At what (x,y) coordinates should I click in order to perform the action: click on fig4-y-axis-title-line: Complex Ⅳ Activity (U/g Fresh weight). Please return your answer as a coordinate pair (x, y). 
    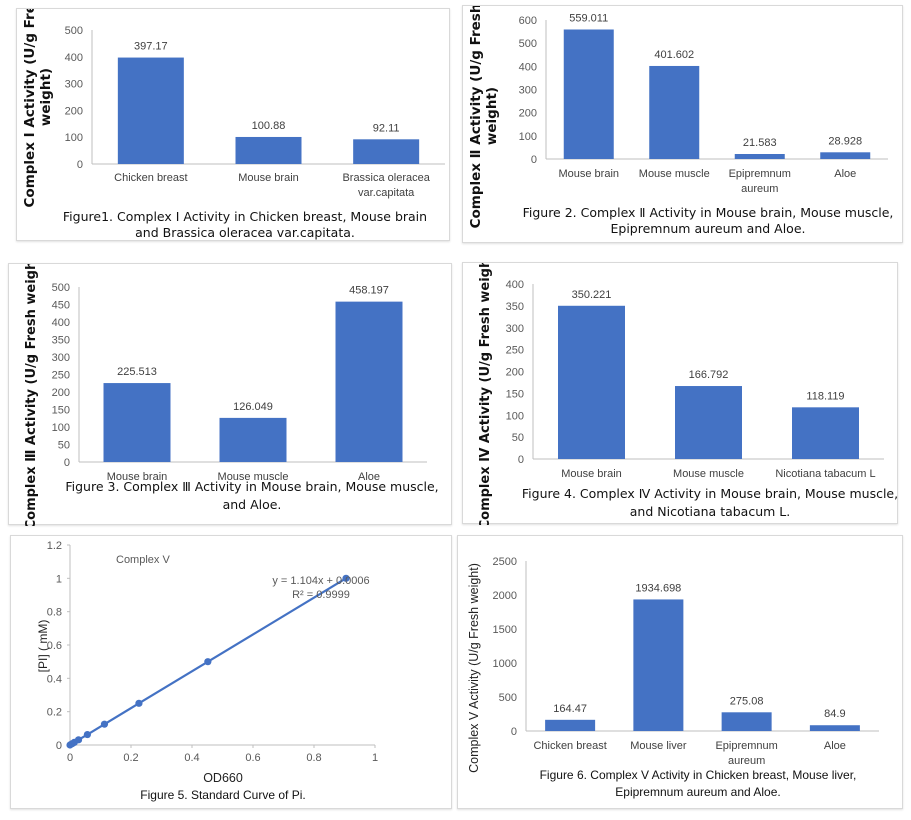
    Looking at the image, I should click on (485, 394).